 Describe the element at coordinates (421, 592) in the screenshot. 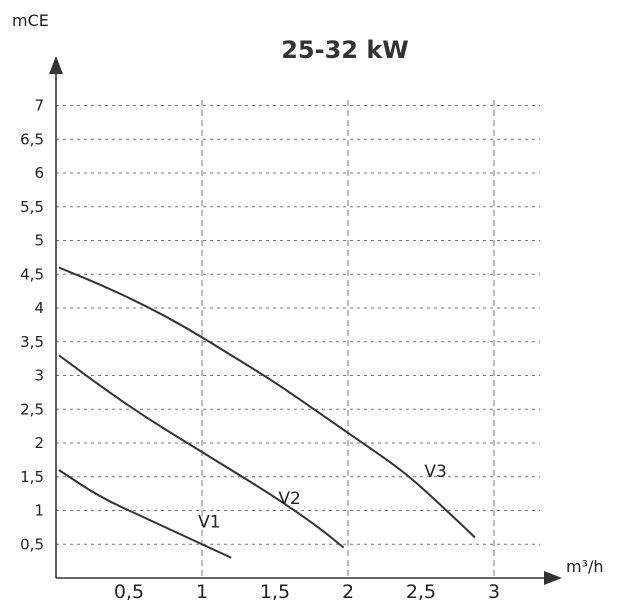

I see `x-tick-label: 2,5` at that location.